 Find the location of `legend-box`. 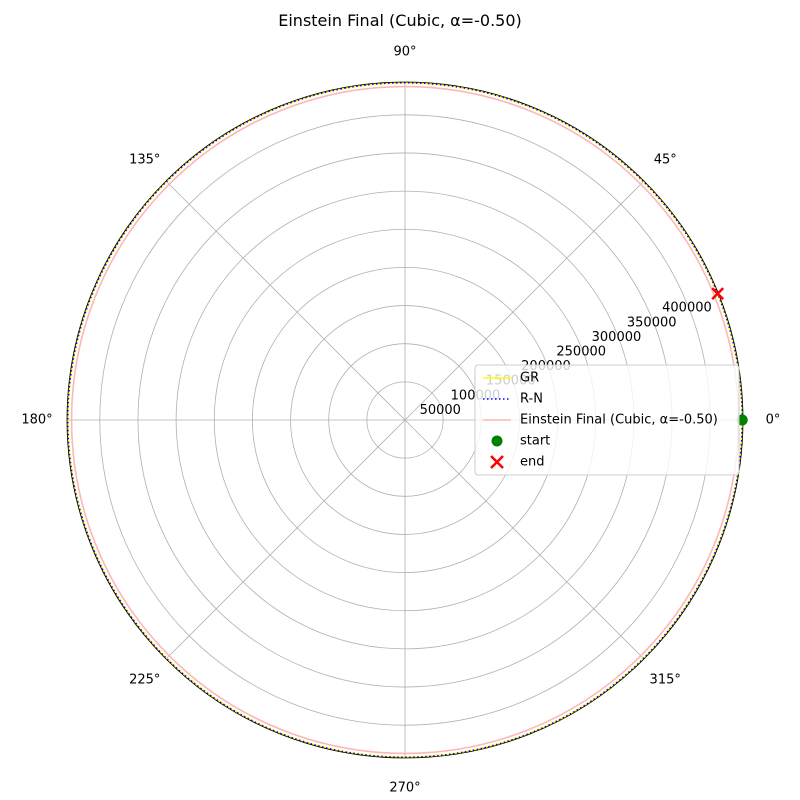

legend-box is located at coordinates (607, 420).